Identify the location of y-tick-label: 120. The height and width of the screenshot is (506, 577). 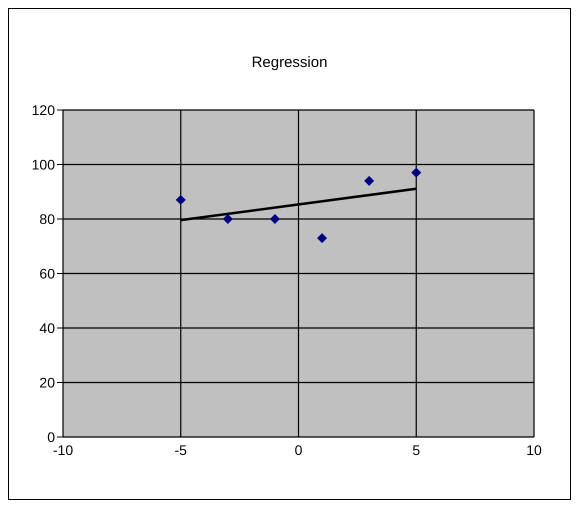
(44, 110).